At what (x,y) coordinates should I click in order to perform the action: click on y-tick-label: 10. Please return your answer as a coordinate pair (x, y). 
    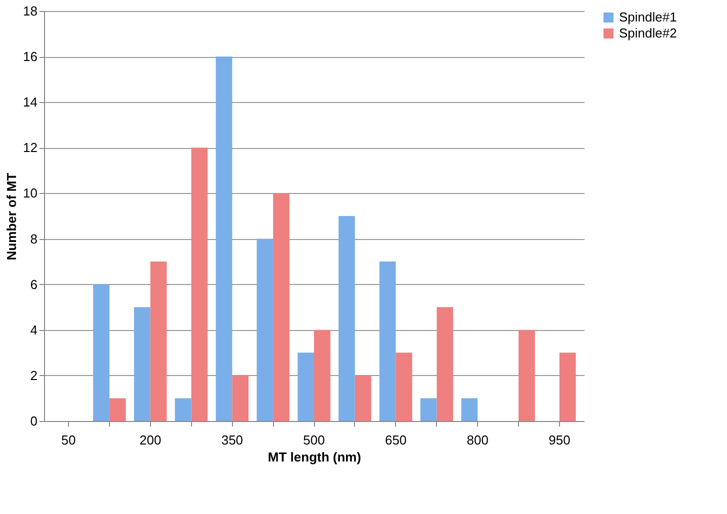
    Looking at the image, I should click on (30, 193).